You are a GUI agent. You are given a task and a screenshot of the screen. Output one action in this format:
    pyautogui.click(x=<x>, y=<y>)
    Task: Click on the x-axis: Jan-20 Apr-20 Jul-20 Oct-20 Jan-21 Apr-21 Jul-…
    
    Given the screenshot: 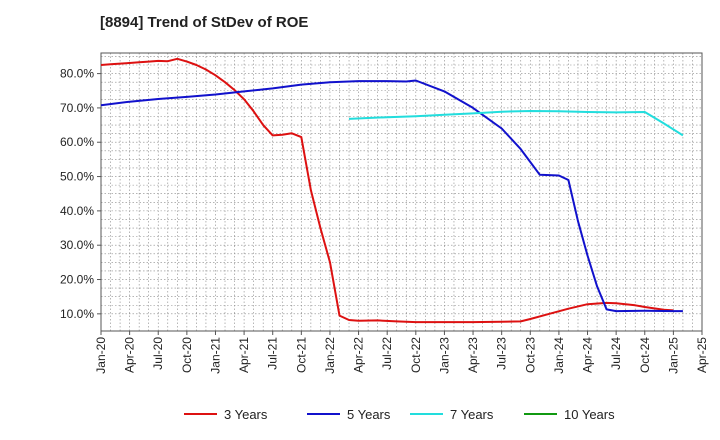 What is the action you would take?
    pyautogui.click(x=401, y=352)
    